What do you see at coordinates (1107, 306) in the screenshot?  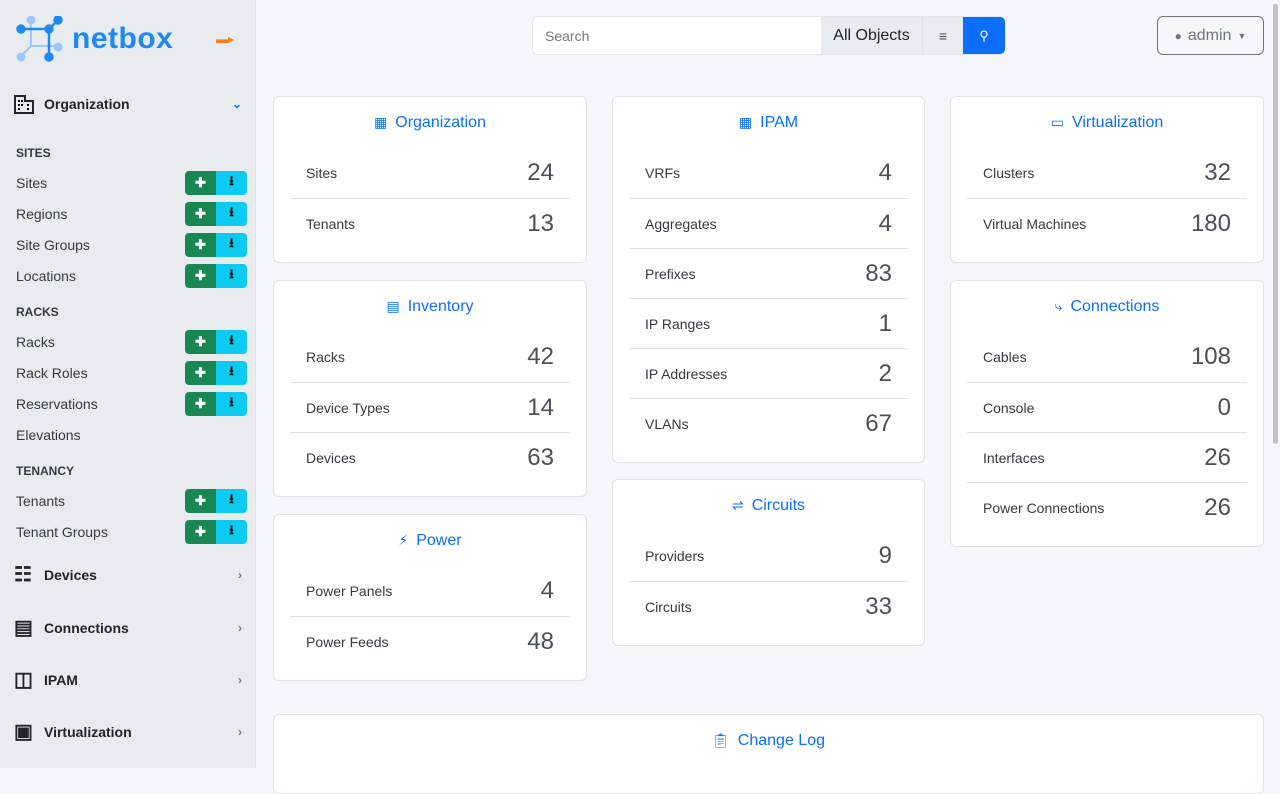 I see `card-header: ⤷ Connections` at bounding box center [1107, 306].